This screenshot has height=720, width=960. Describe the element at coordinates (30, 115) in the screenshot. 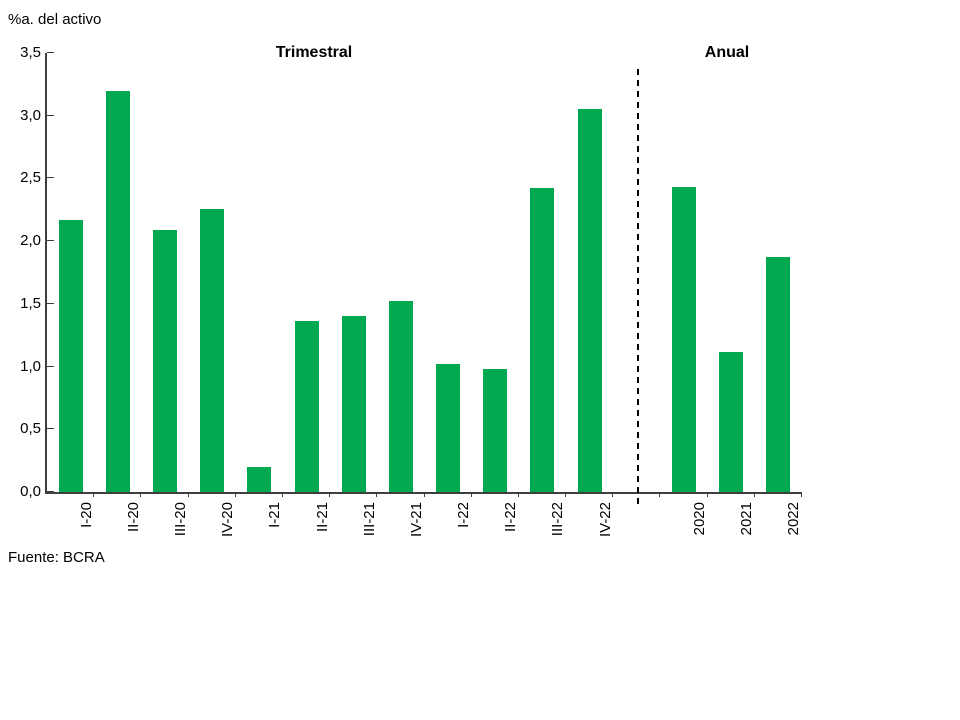

I see `y-tick-label: 3,0` at that location.